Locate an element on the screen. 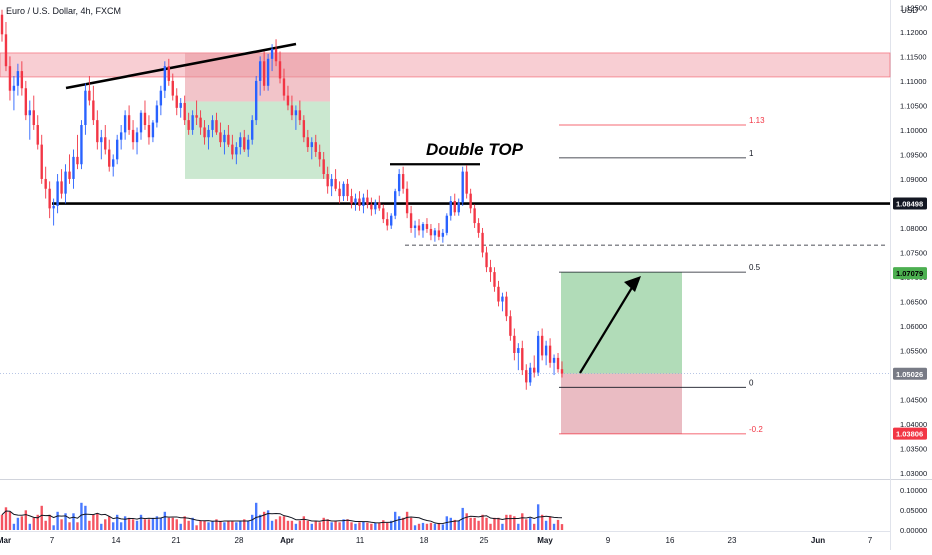 Image resolution: width=932 pixels, height=555 pixels. time-axis-tick: 21 is located at coordinates (176, 540).